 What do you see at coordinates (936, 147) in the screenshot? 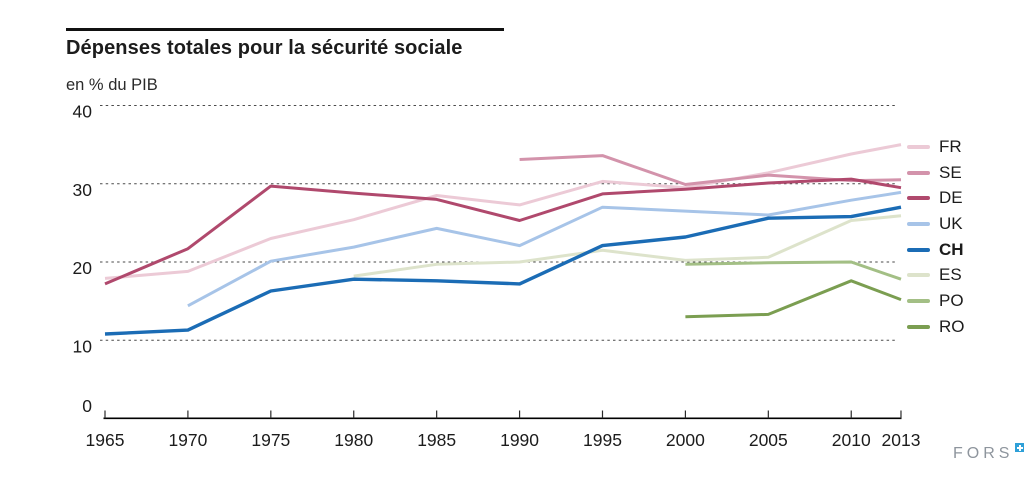
I see `legend-item-FR: FR` at bounding box center [936, 147].